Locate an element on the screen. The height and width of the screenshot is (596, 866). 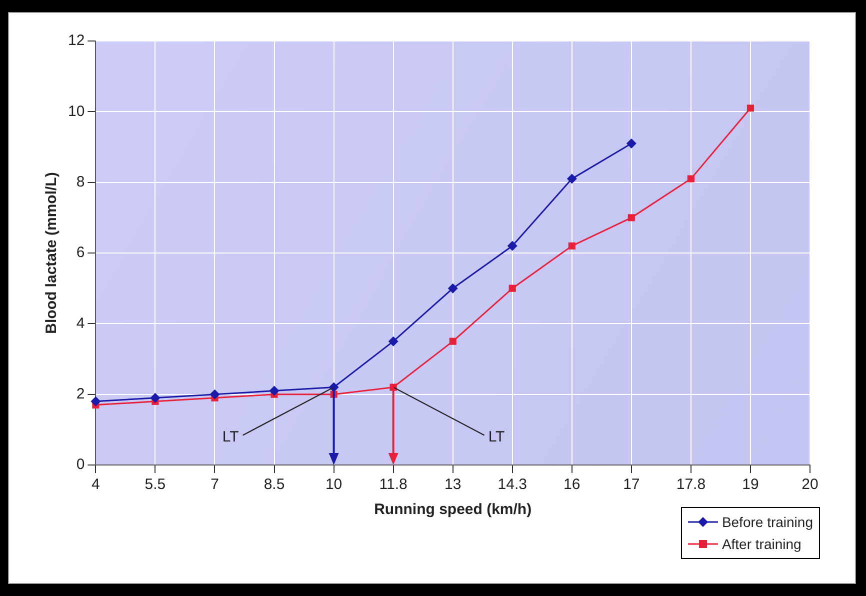
x-tick-label: 5.5 is located at coordinates (155, 485).